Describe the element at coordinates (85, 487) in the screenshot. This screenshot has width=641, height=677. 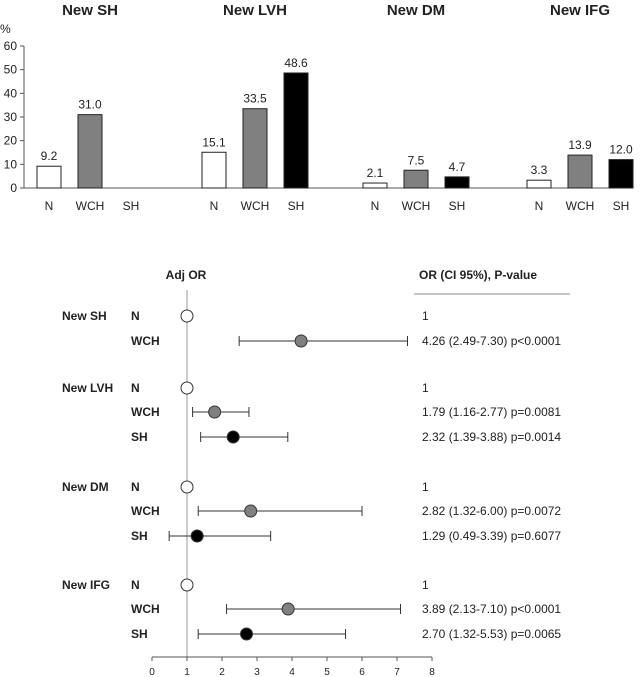
I see `group-label-new-dm: New DM` at that location.